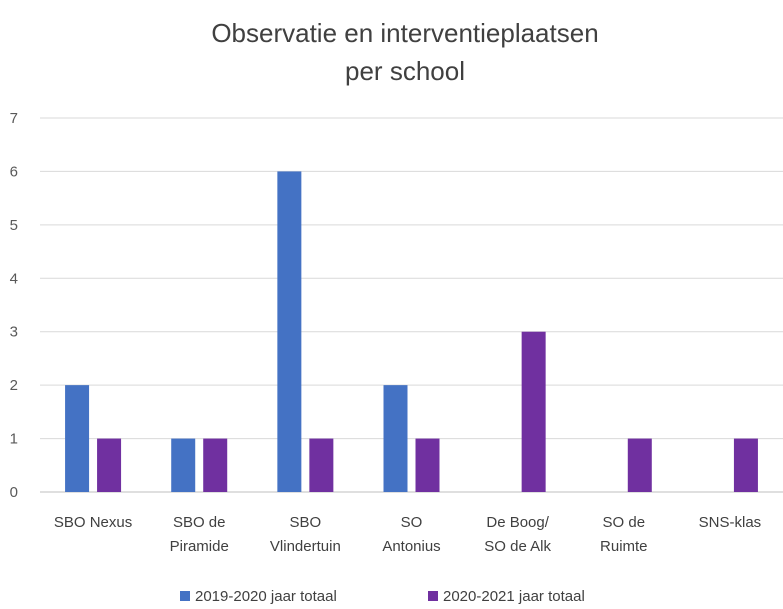 This screenshot has width=783, height=609. What do you see at coordinates (517, 546) in the screenshot?
I see `category-label-line: SO de Alk` at bounding box center [517, 546].